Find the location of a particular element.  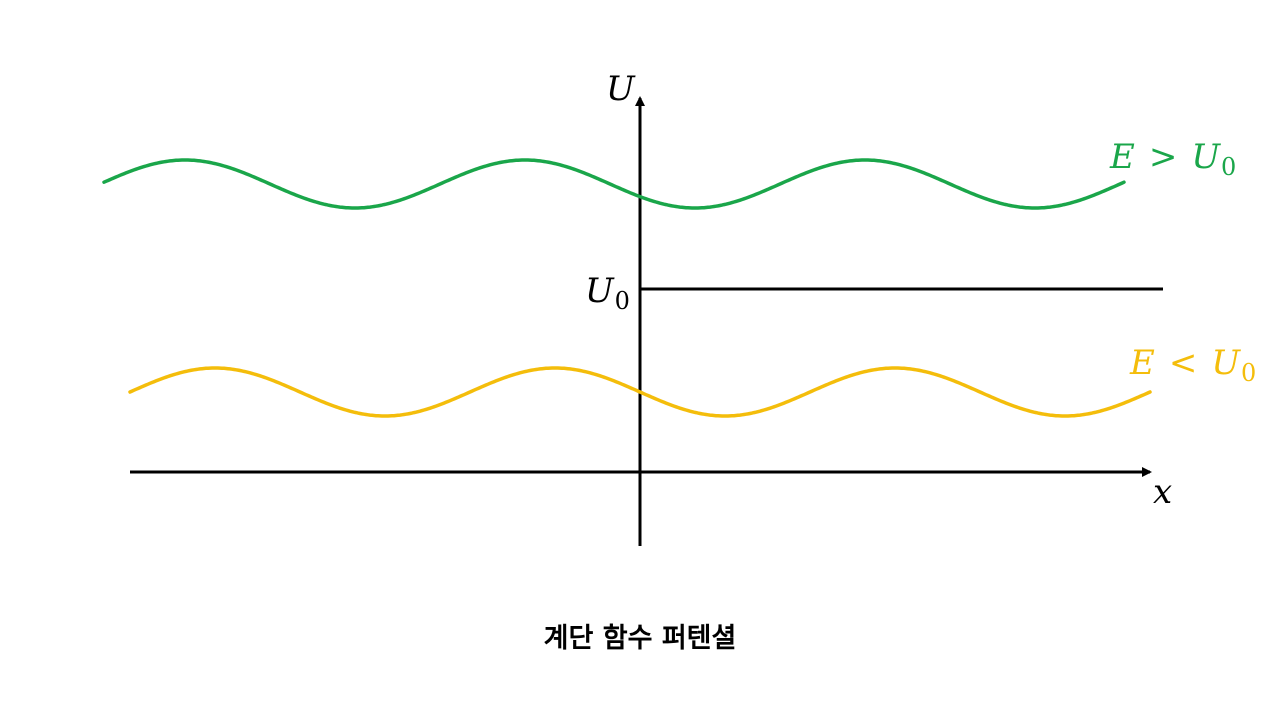

caption: 계단 함수 퍼텐셜 is located at coordinates (640, 638).